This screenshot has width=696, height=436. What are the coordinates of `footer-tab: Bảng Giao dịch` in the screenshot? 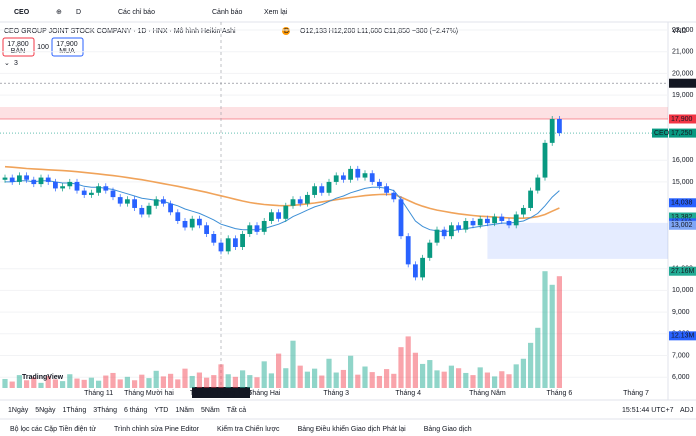 It's located at (448, 429).